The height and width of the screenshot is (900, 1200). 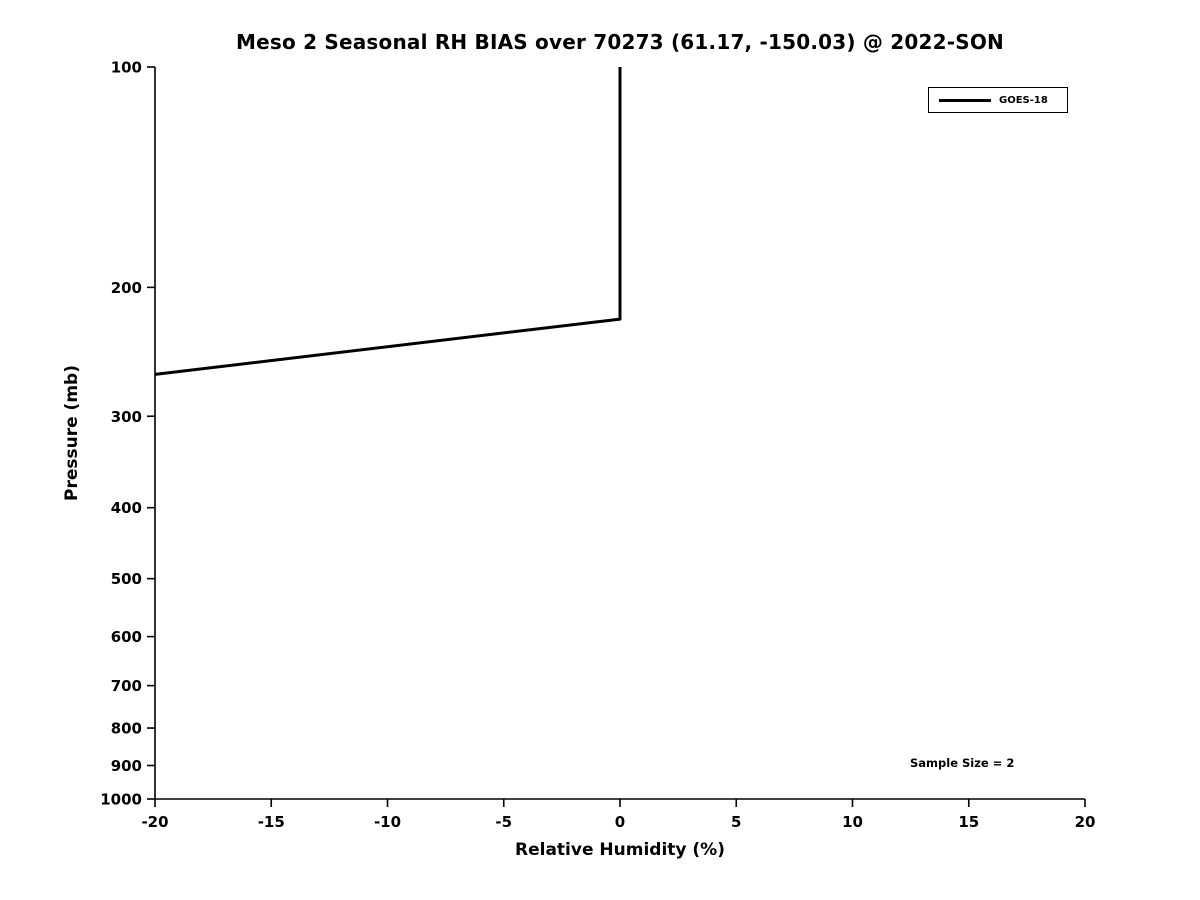 I want to click on sample-size-annotation: Sample Size = 2, so click(x=962, y=763).